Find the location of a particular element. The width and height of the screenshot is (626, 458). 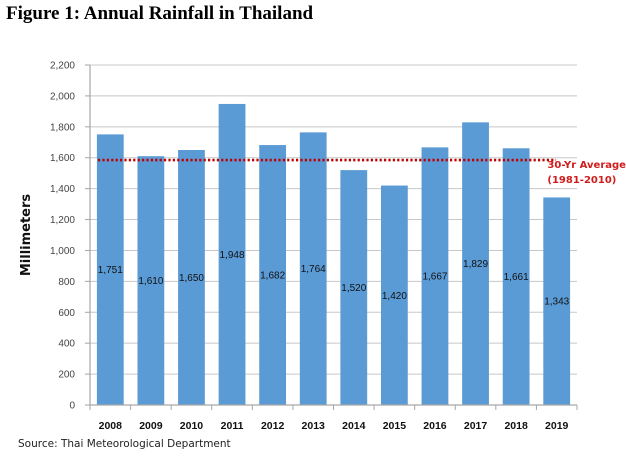

data-label: 1,829 is located at coordinates (475, 264).